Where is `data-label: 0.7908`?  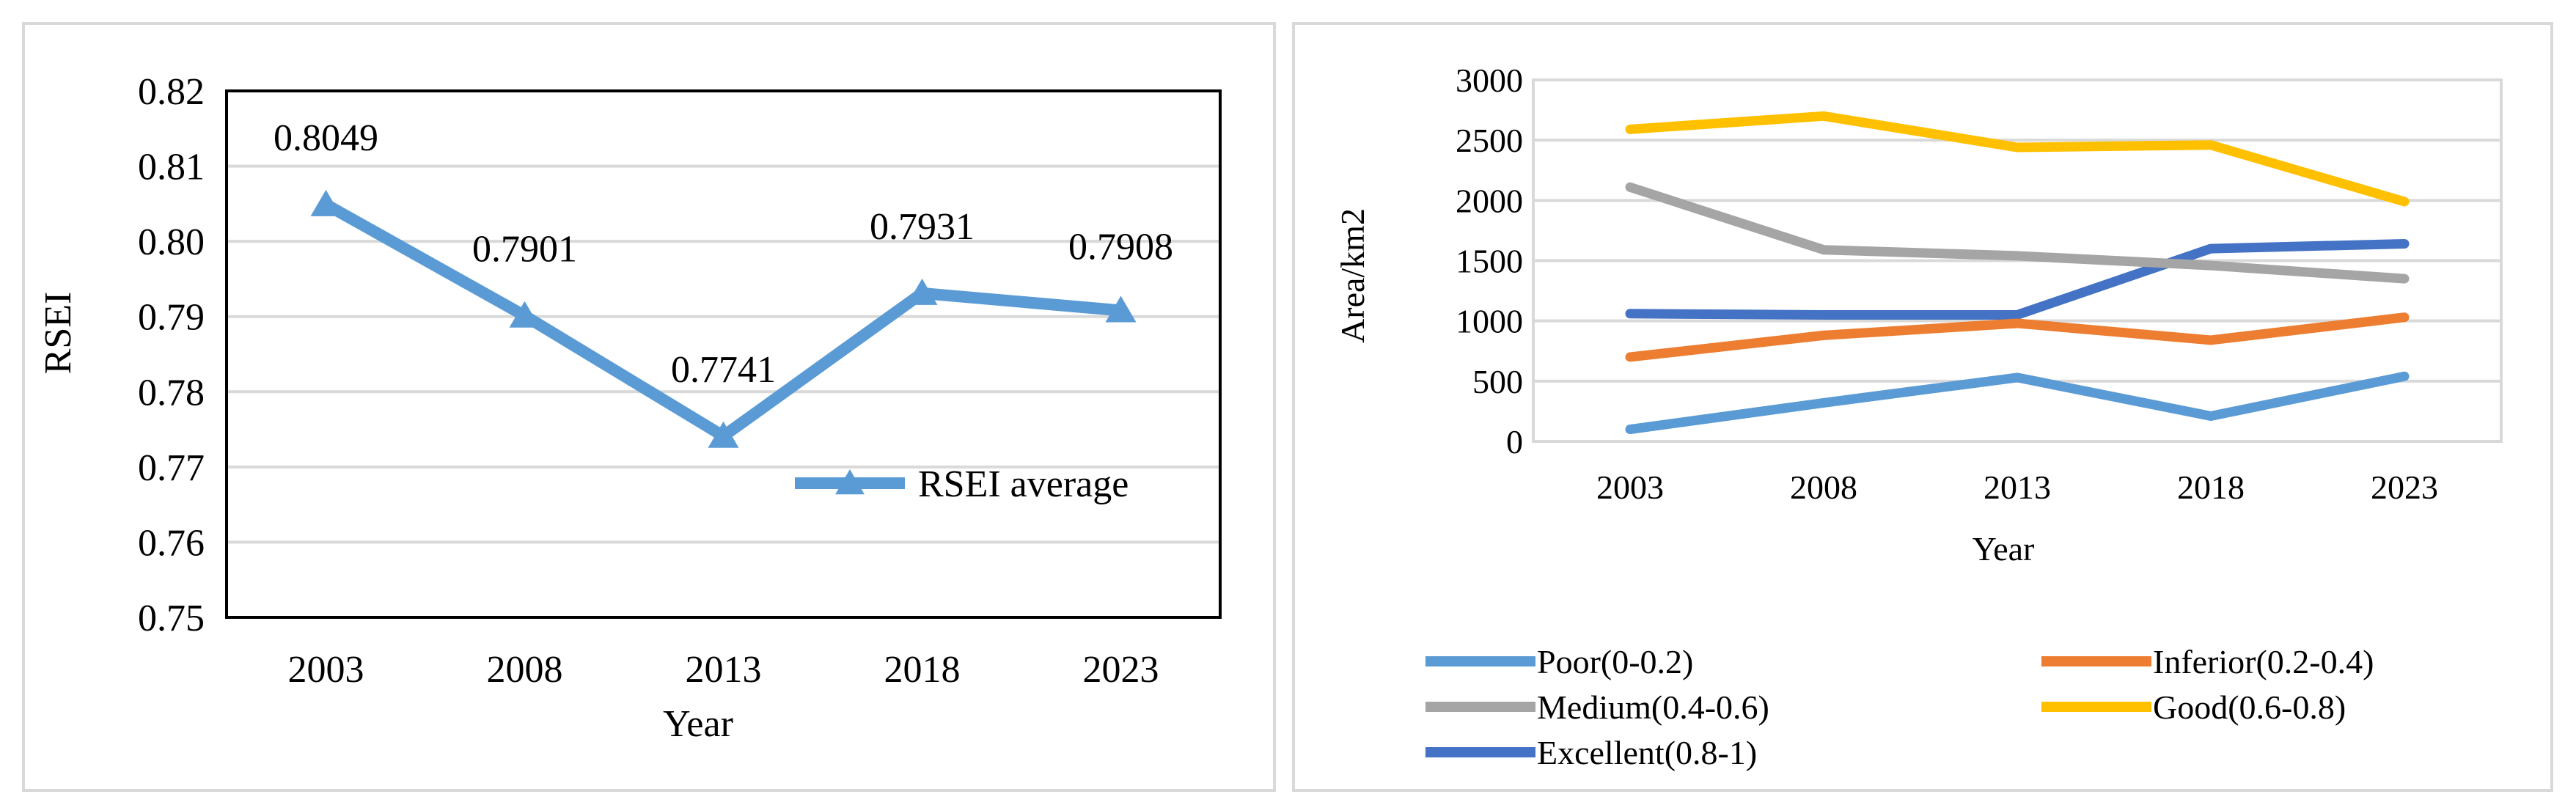 data-label: 0.7908 is located at coordinates (1121, 248).